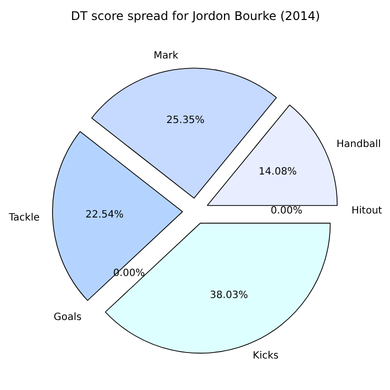  What do you see at coordinates (265, 356) in the screenshot?
I see `slice-label: Kicks` at bounding box center [265, 356].